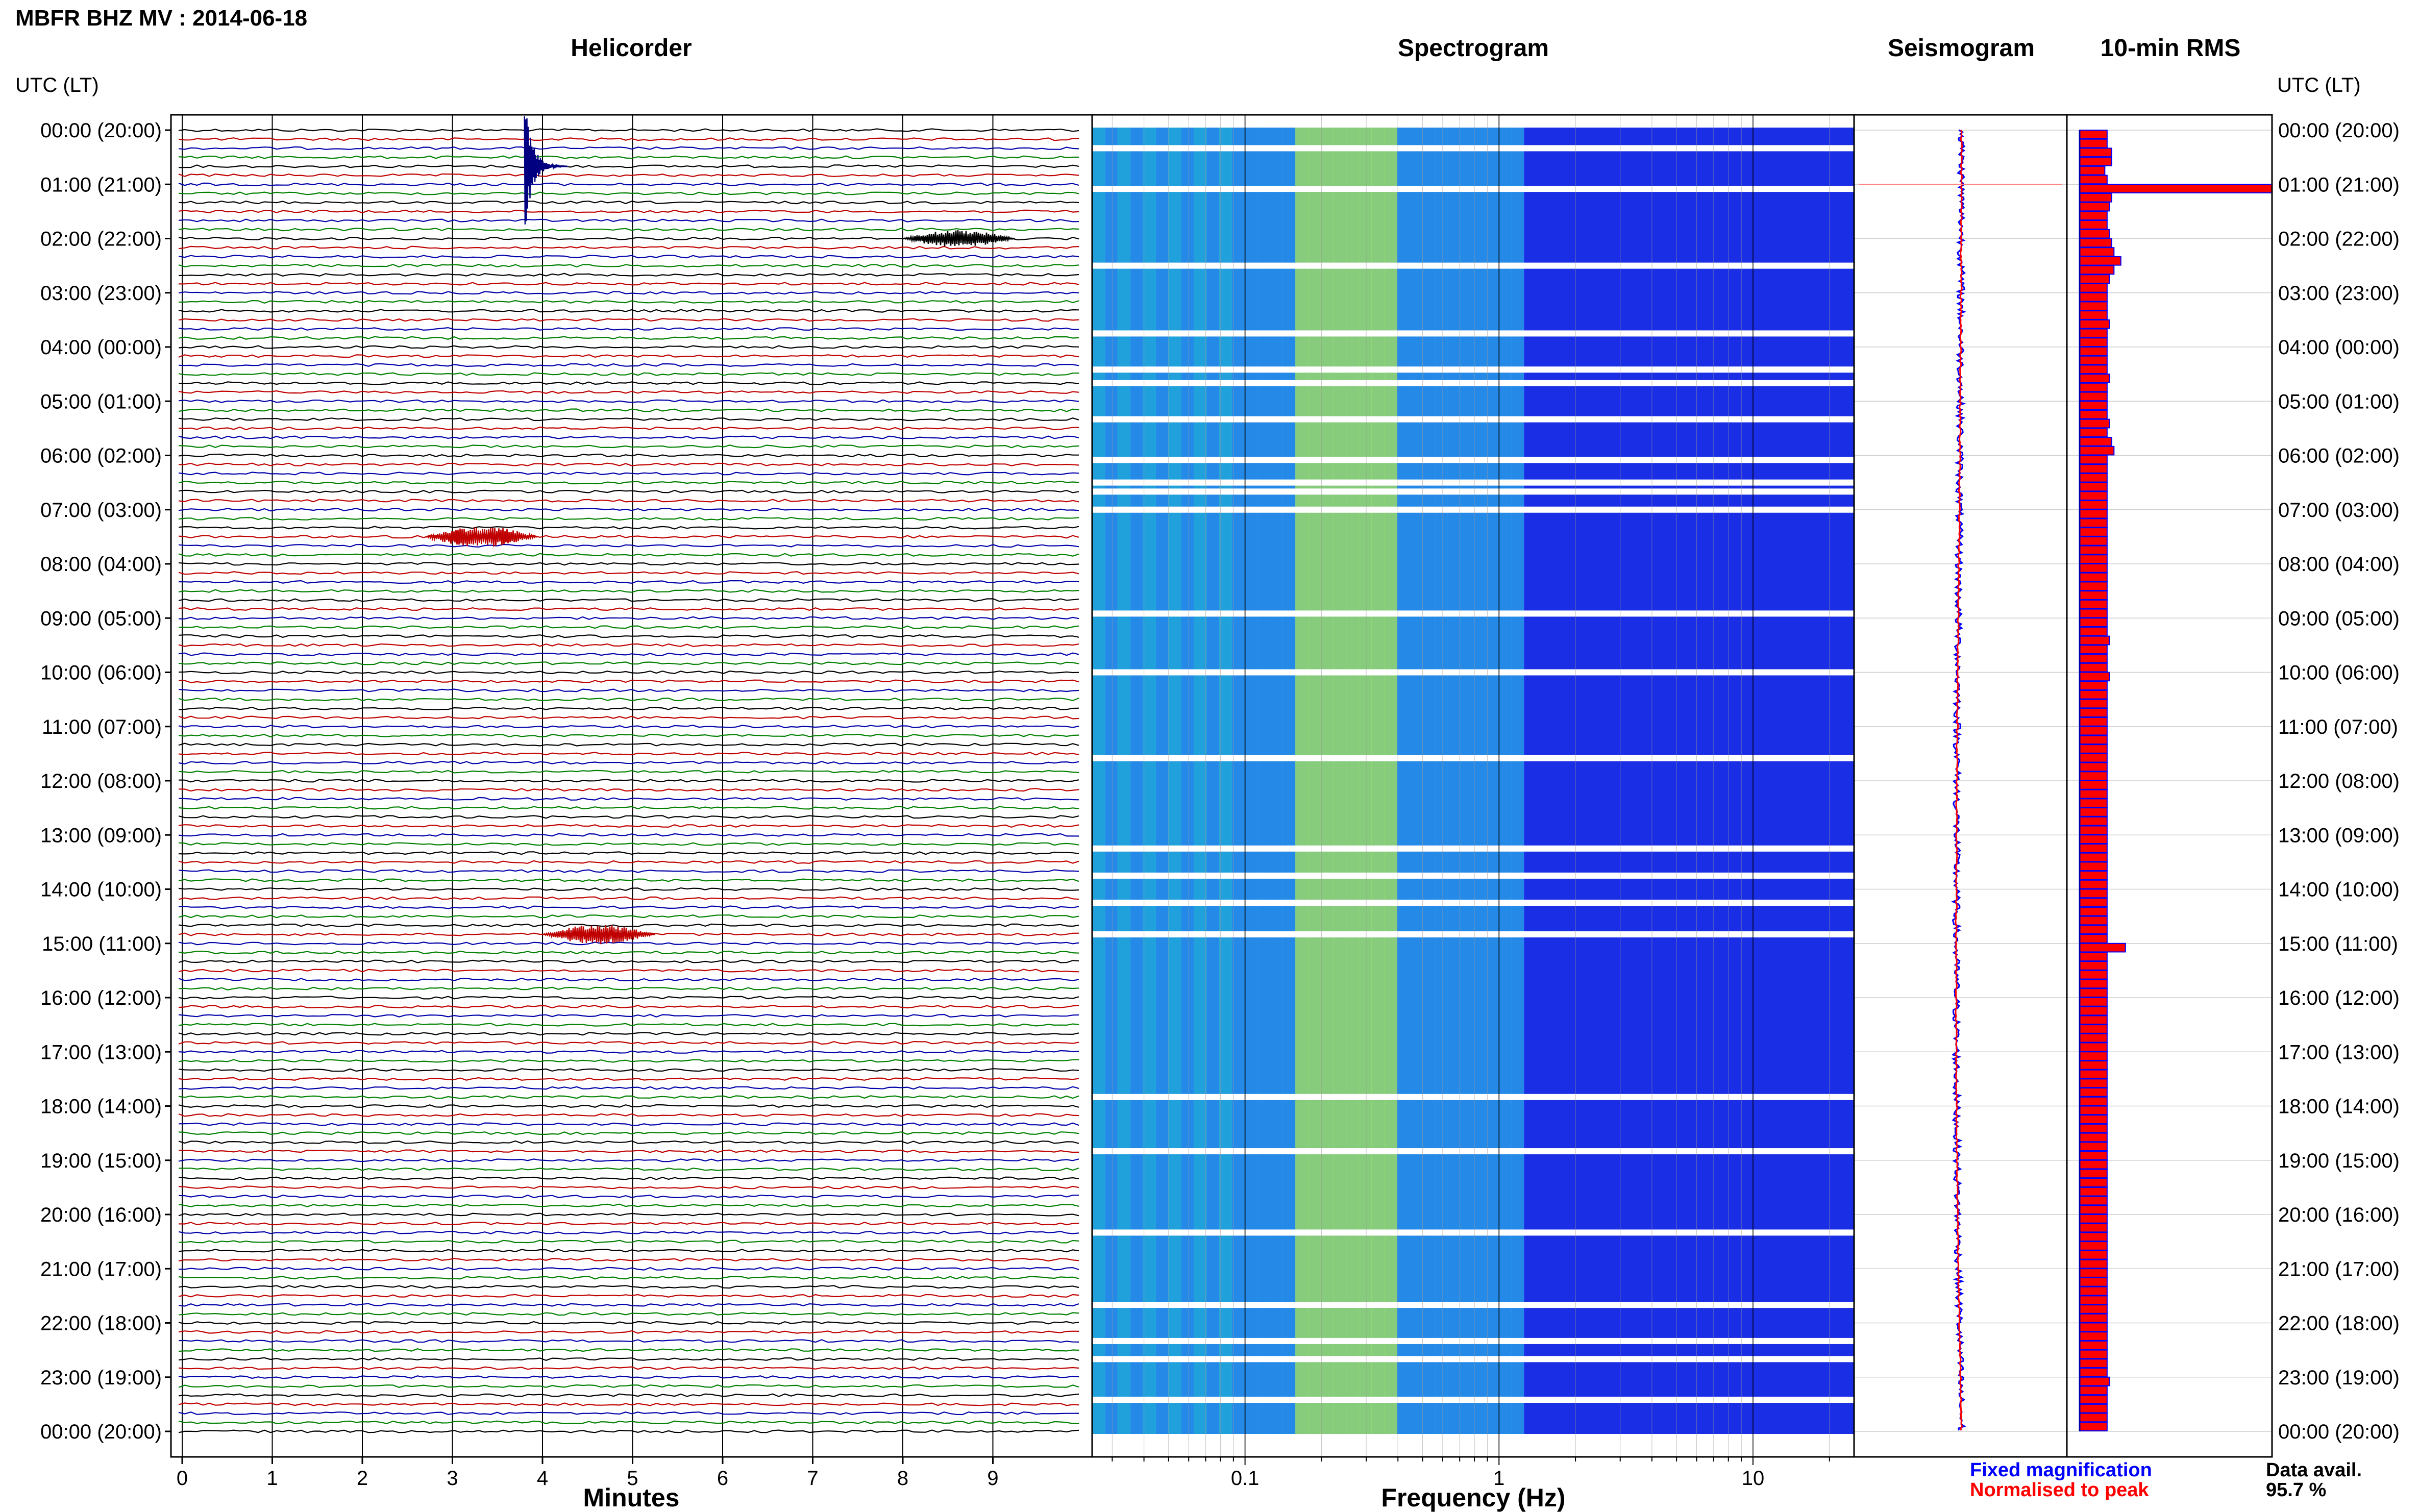 Image resolution: width=2419 pixels, height=1512 pixels. What do you see at coordinates (2338, 727) in the screenshot?
I see `hour-label-right: 11:00 (07:00)` at bounding box center [2338, 727].